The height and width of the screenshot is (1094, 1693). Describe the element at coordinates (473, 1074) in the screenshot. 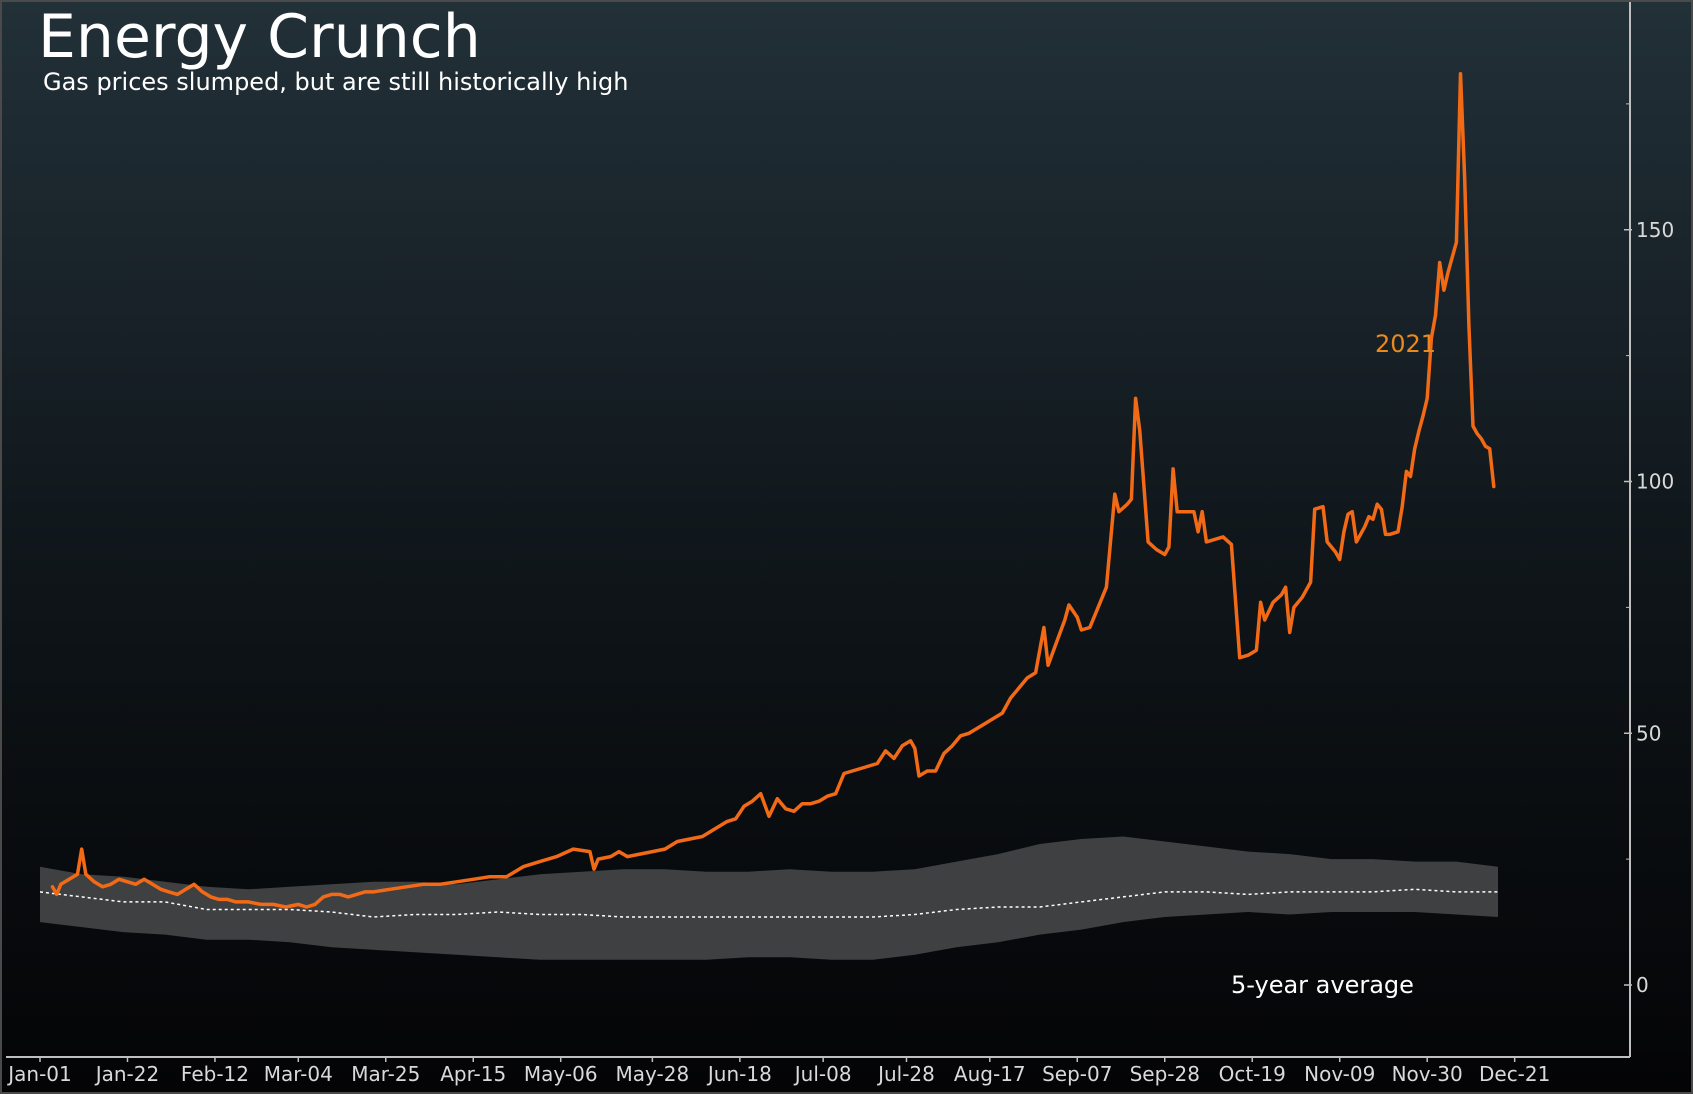

I see `x-tick-label: Apr-15` at that location.